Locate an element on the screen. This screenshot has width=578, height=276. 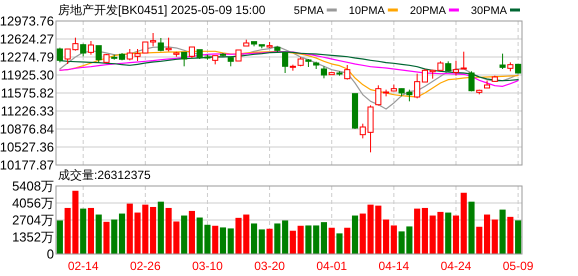
chart-title: 成交量:26312375 is located at coordinates (105, 175).